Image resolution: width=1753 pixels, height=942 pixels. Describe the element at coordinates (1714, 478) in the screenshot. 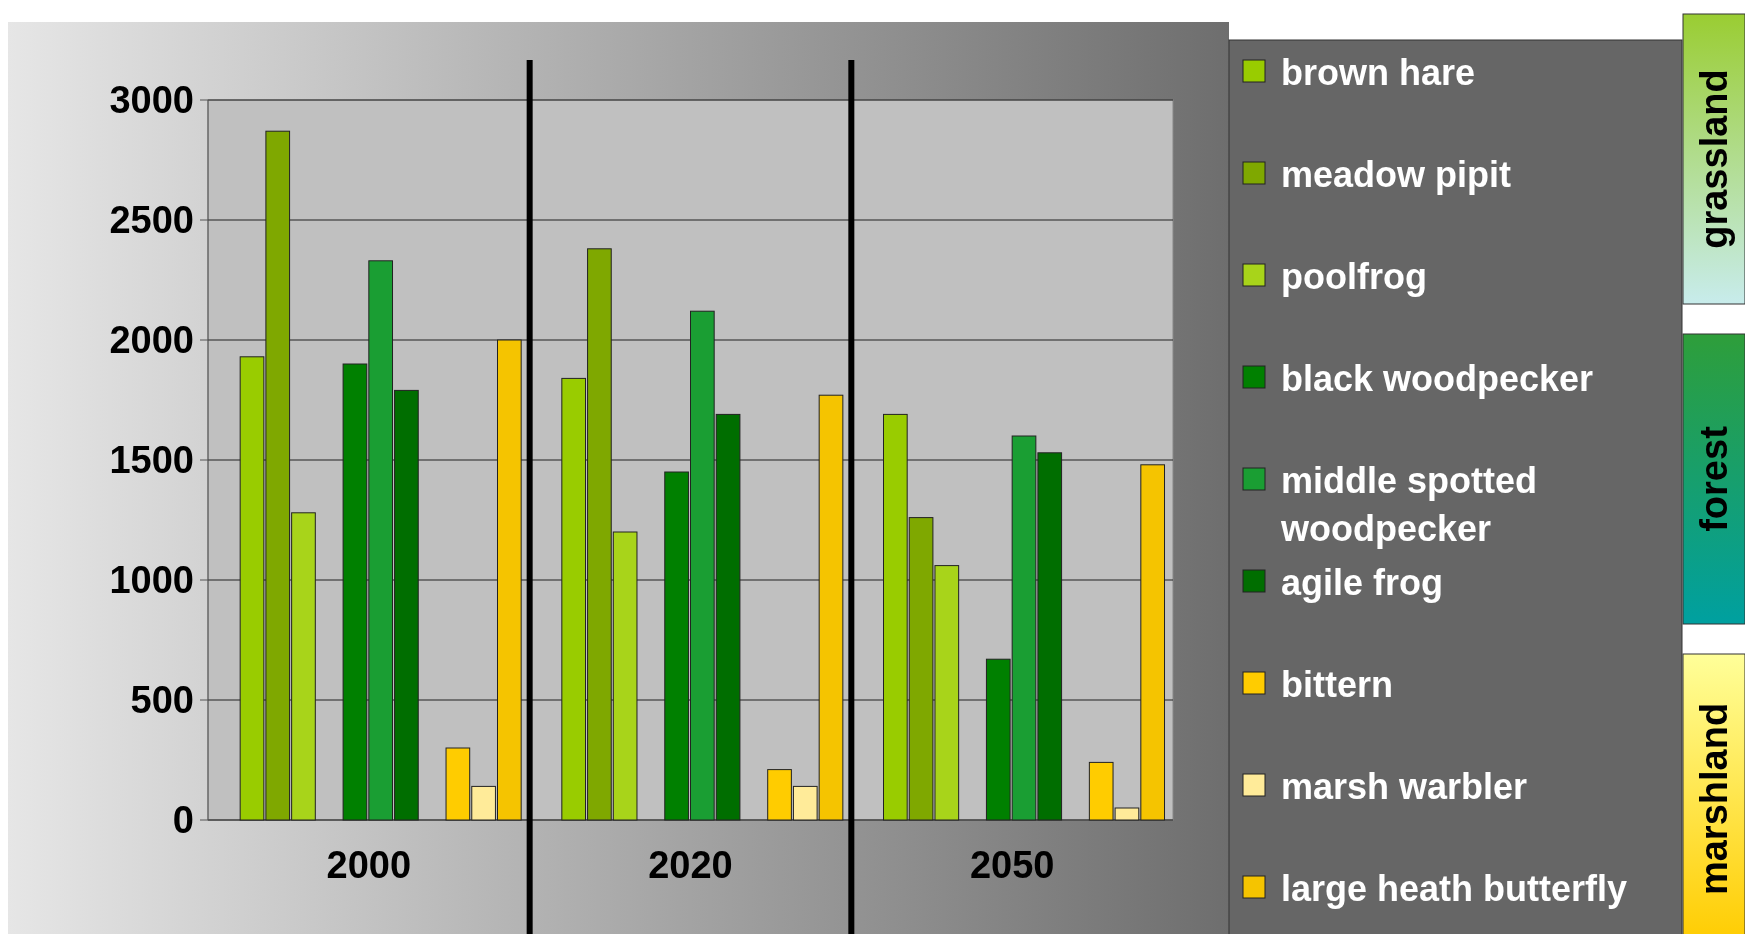

I see `text: forest` at that location.